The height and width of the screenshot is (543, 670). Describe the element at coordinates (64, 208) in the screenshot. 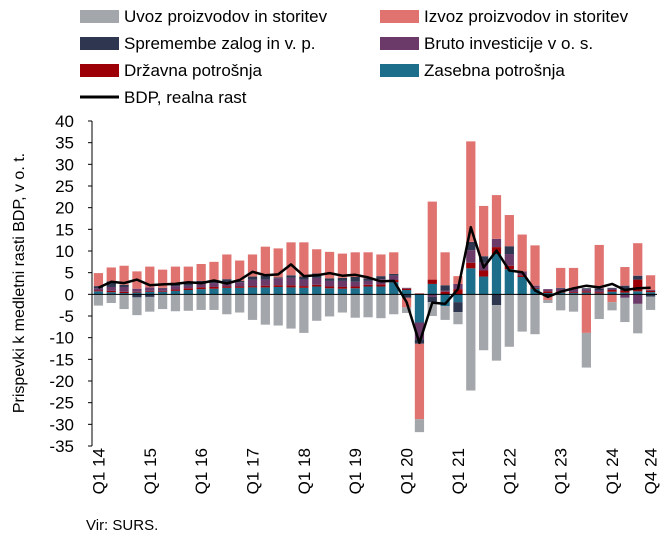

I see `y-tick-label: 20` at that location.